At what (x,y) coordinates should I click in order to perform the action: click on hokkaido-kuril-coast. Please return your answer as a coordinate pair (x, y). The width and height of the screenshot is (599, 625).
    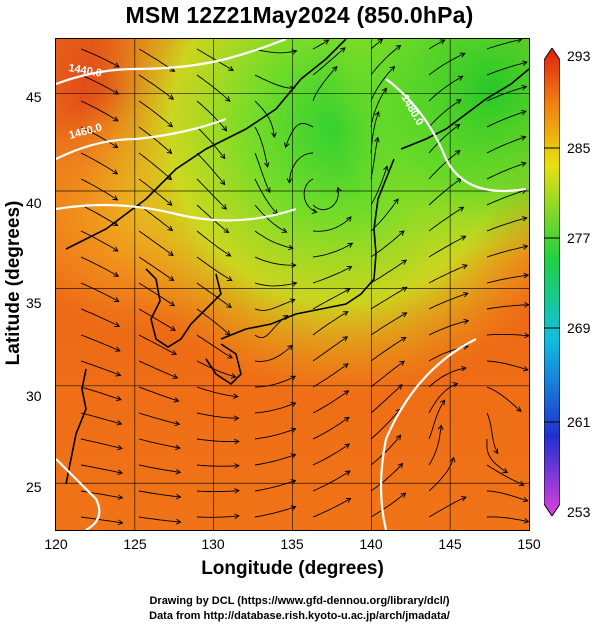
    Looking at the image, I should click on (464, 109).